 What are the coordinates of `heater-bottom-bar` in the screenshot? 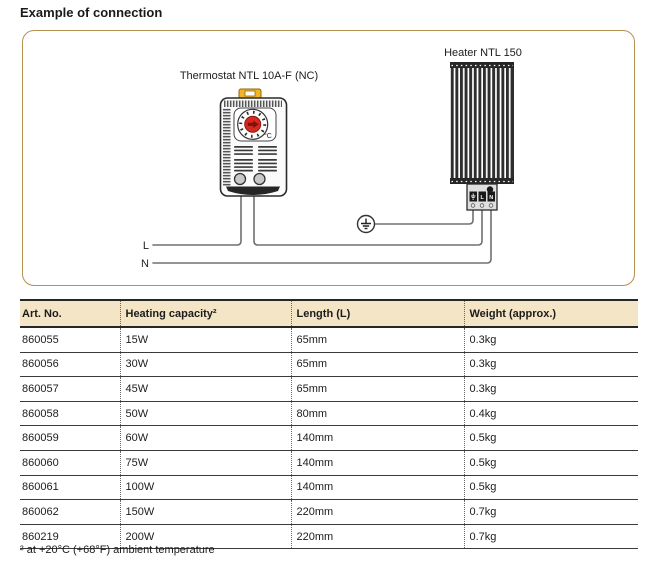 It's located at (482, 181).